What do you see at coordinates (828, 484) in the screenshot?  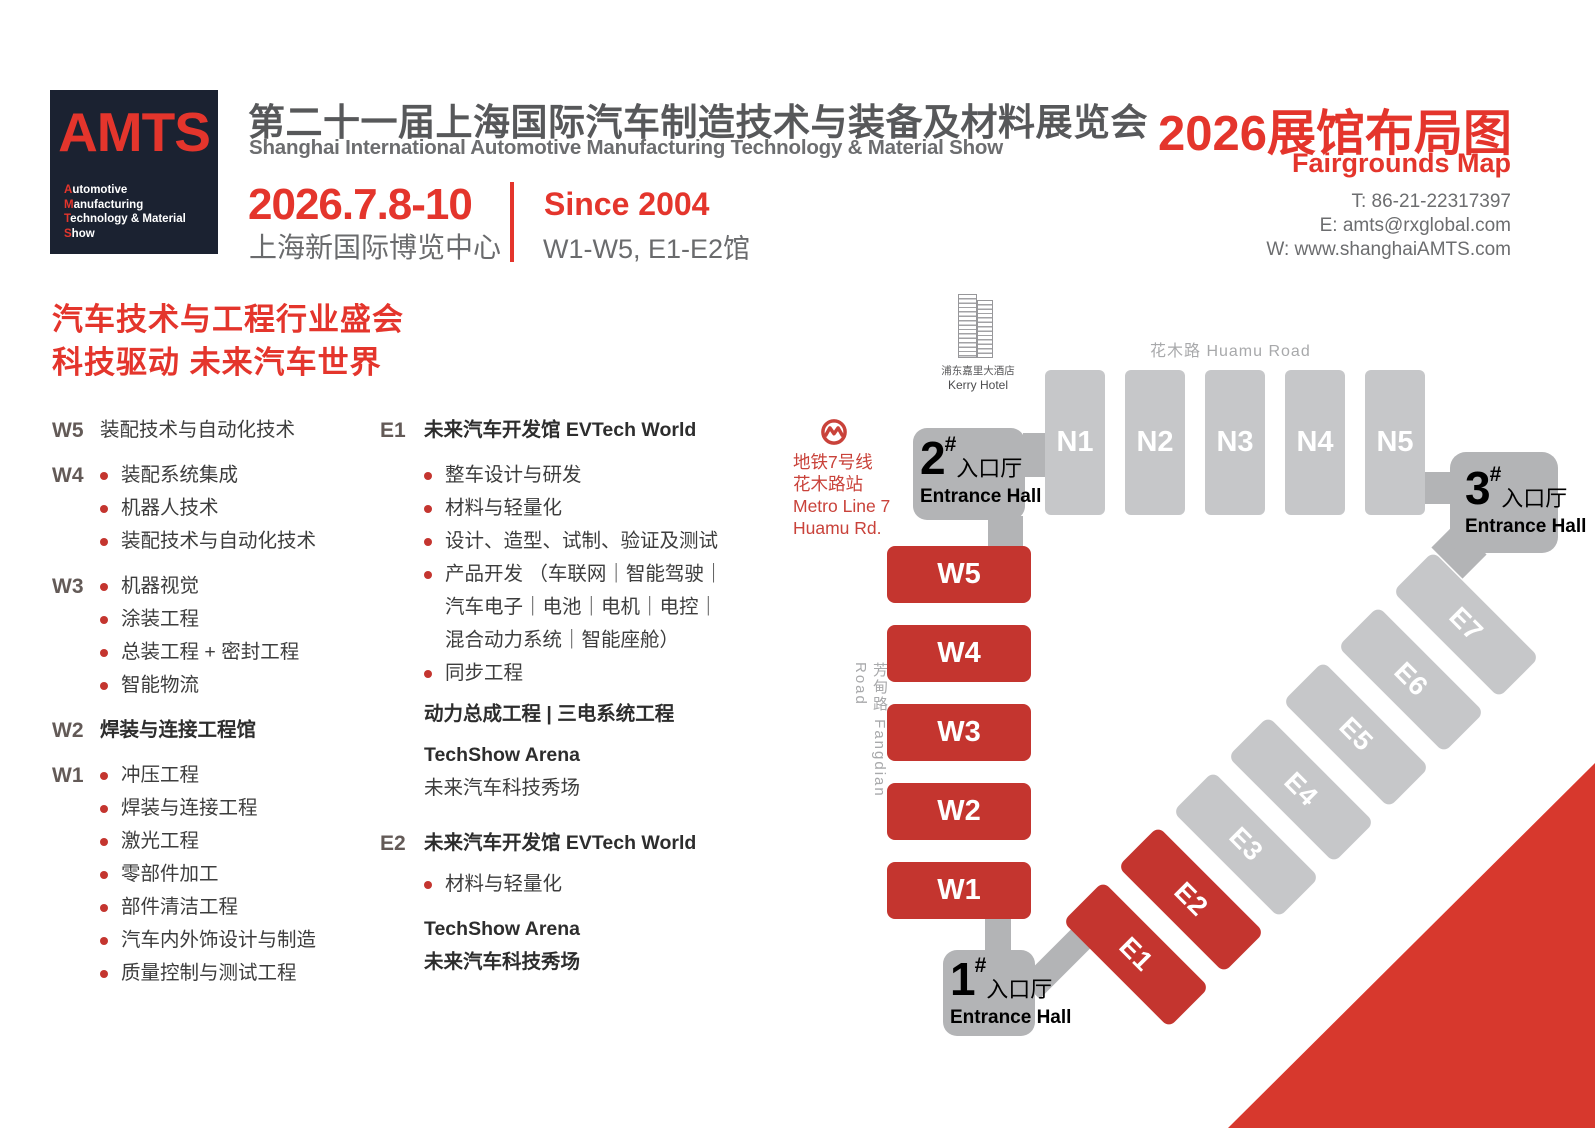 I see `metro-info-line: 花木路站` at bounding box center [828, 484].